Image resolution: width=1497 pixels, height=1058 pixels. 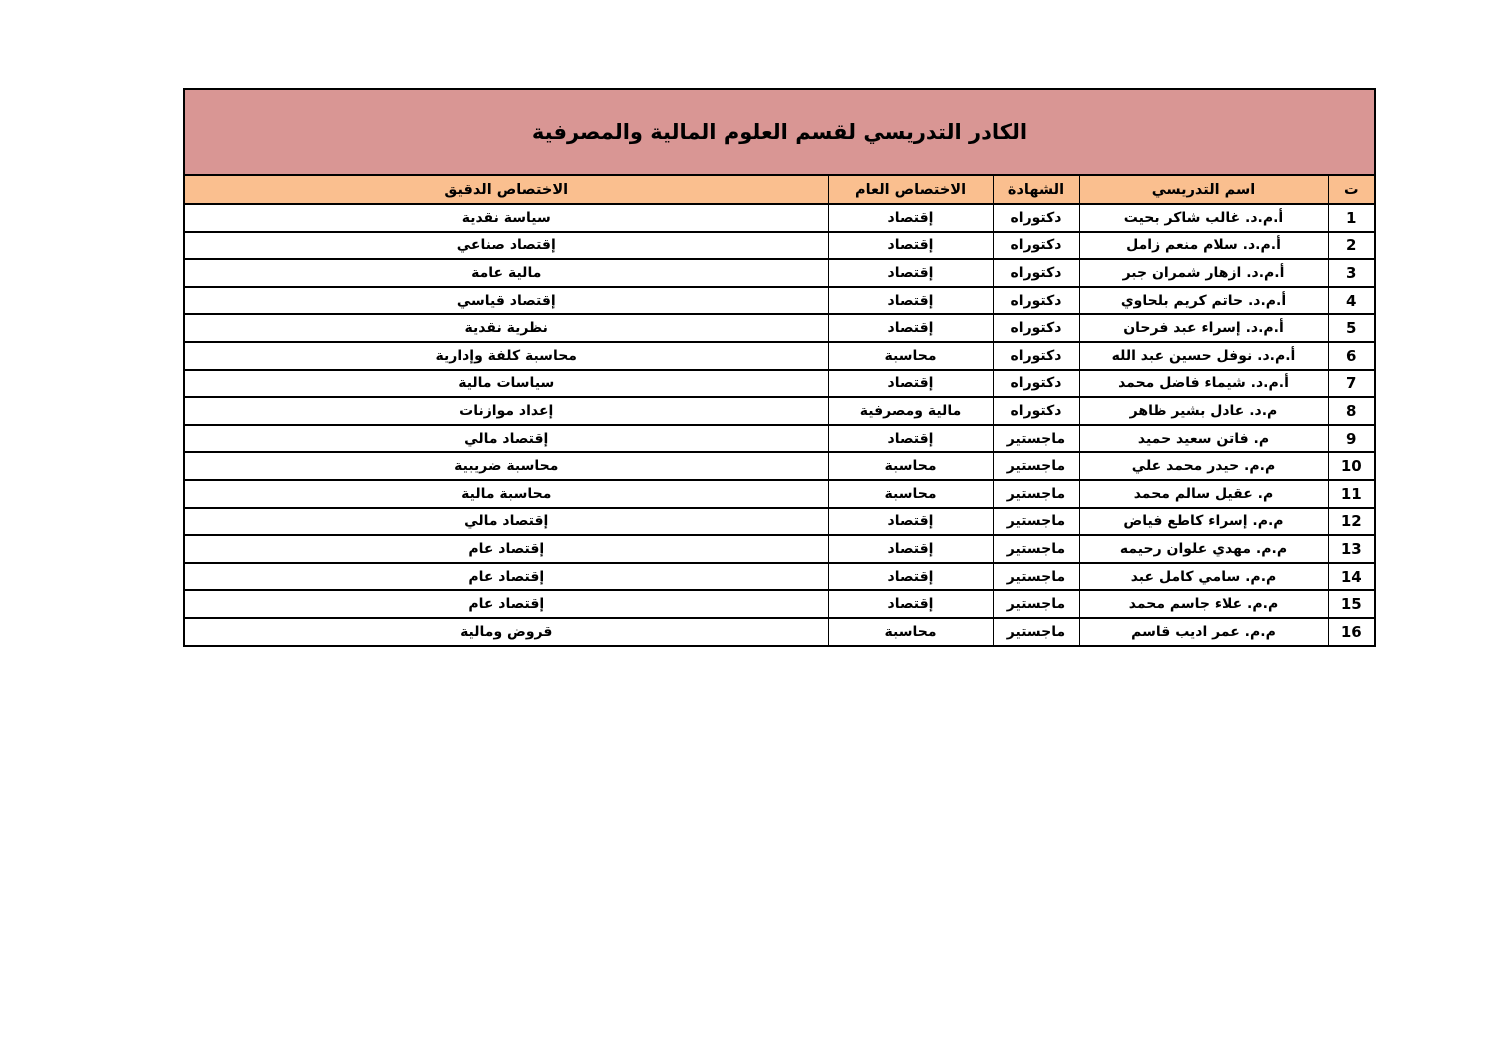 I want to click on cell-name: م.م. إسراء كاطع فياض, so click(x=1203, y=521).